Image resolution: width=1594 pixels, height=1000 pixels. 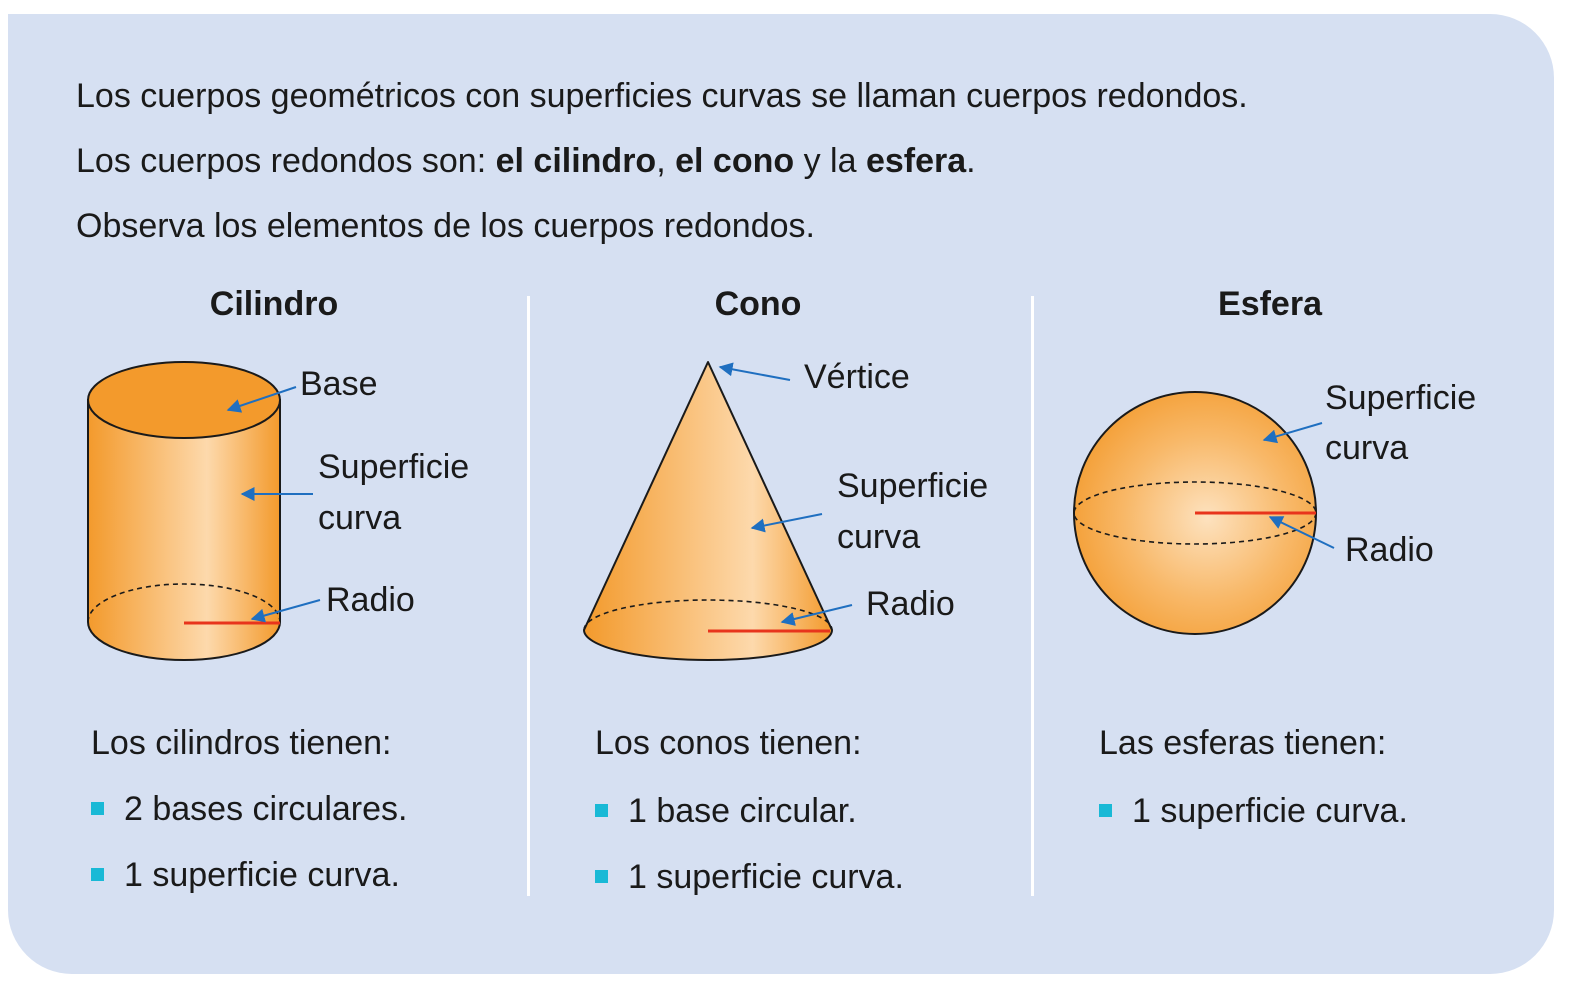 I want to click on arrow-cone-radius, so click(x=816, y=615).